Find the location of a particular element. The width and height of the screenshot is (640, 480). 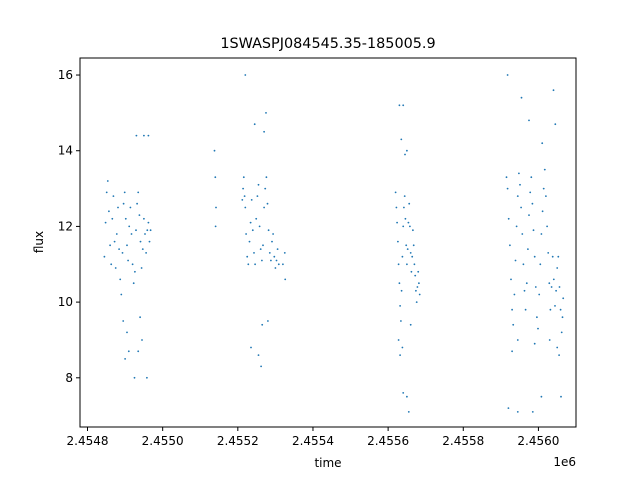

x-tick-label: 2.4552 is located at coordinates (238, 441).